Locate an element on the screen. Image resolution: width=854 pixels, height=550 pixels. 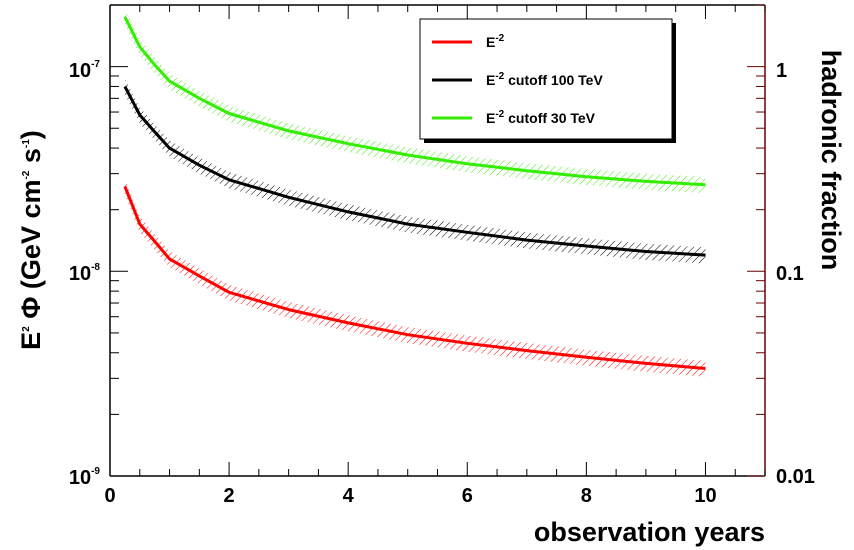
legend: E-2 E-2 cutoff 100 TeV E-2 cutoff 30 TeV is located at coordinates (547, 80).